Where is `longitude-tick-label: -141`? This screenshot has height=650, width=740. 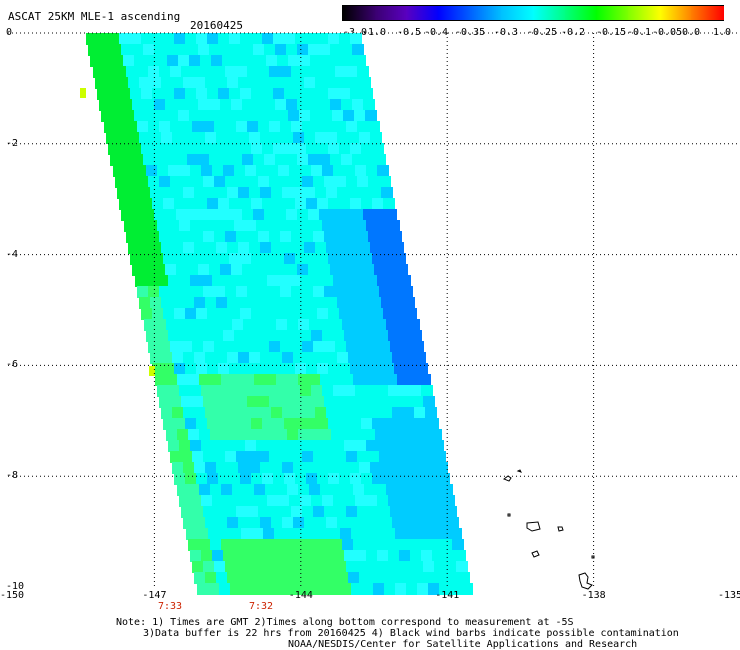 longitude-tick-label: -141 is located at coordinates (447, 595).